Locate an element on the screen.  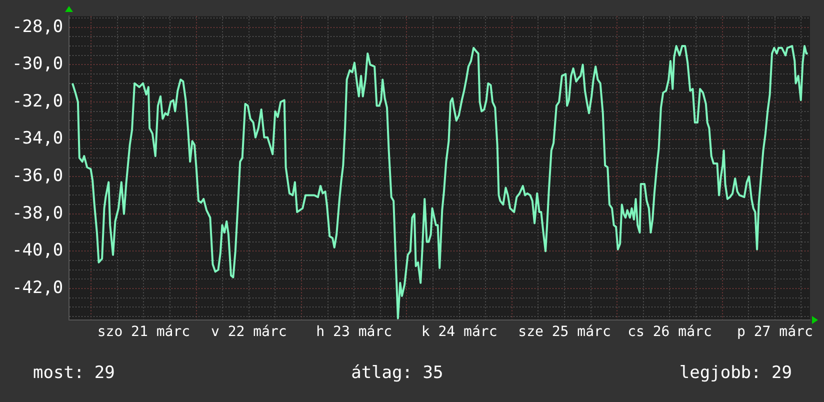
y-tick-label: -38,0 is located at coordinates (38, 213).